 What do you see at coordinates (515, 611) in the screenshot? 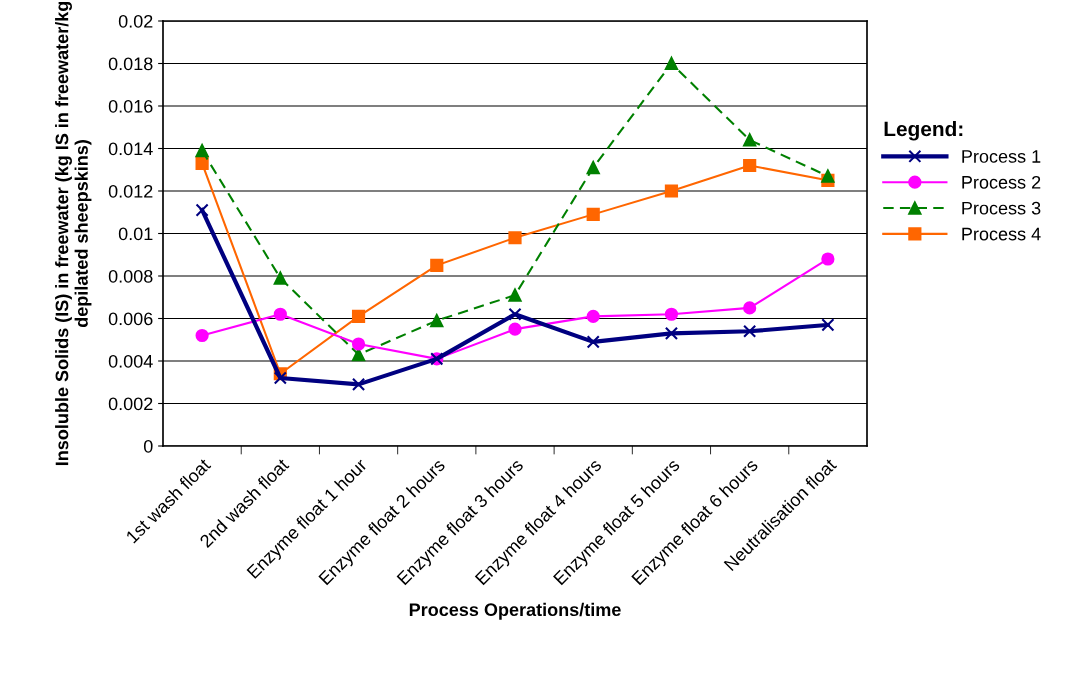
I see `x-axis-title: Process Operations/time` at bounding box center [515, 611].